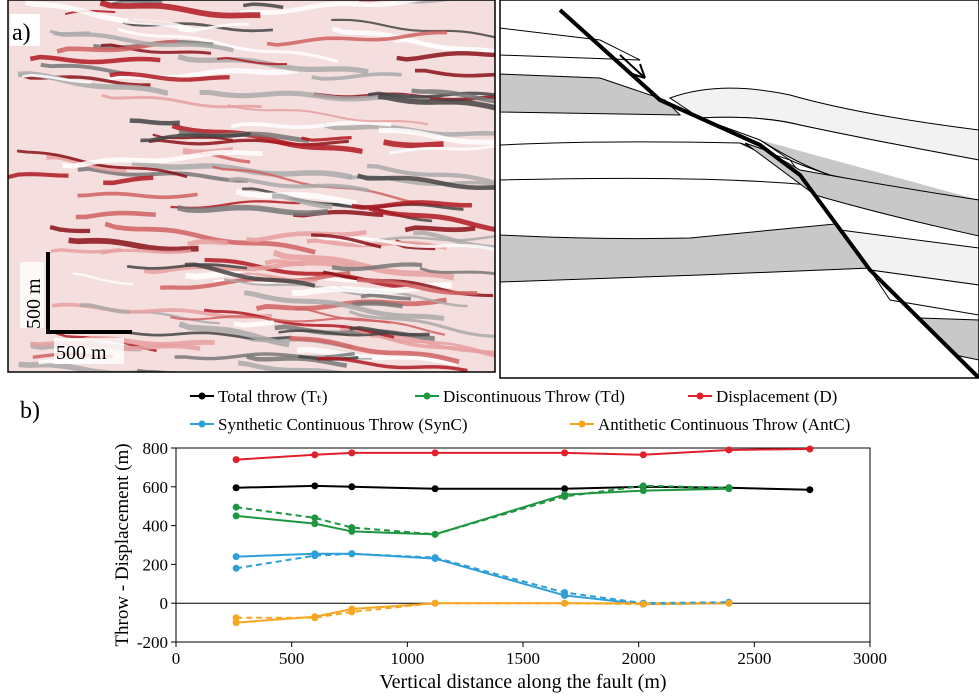  Describe the element at coordinates (81, 353) in the screenshot. I see `scale-label: 500 m` at that location.